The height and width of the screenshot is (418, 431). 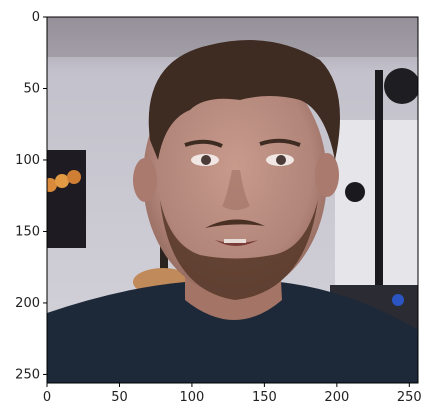 What do you see at coordinates (27, 374) in the screenshot?
I see `y-tick-label: 250` at bounding box center [27, 374].